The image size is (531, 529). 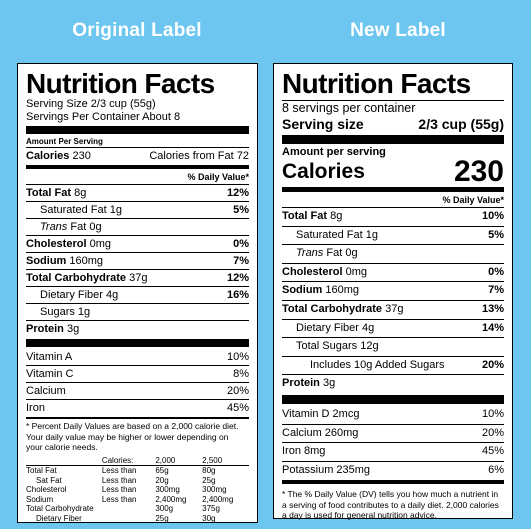 What do you see at coordinates (57, 312) in the screenshot?
I see `nutrient-label: Sugars` at bounding box center [57, 312].